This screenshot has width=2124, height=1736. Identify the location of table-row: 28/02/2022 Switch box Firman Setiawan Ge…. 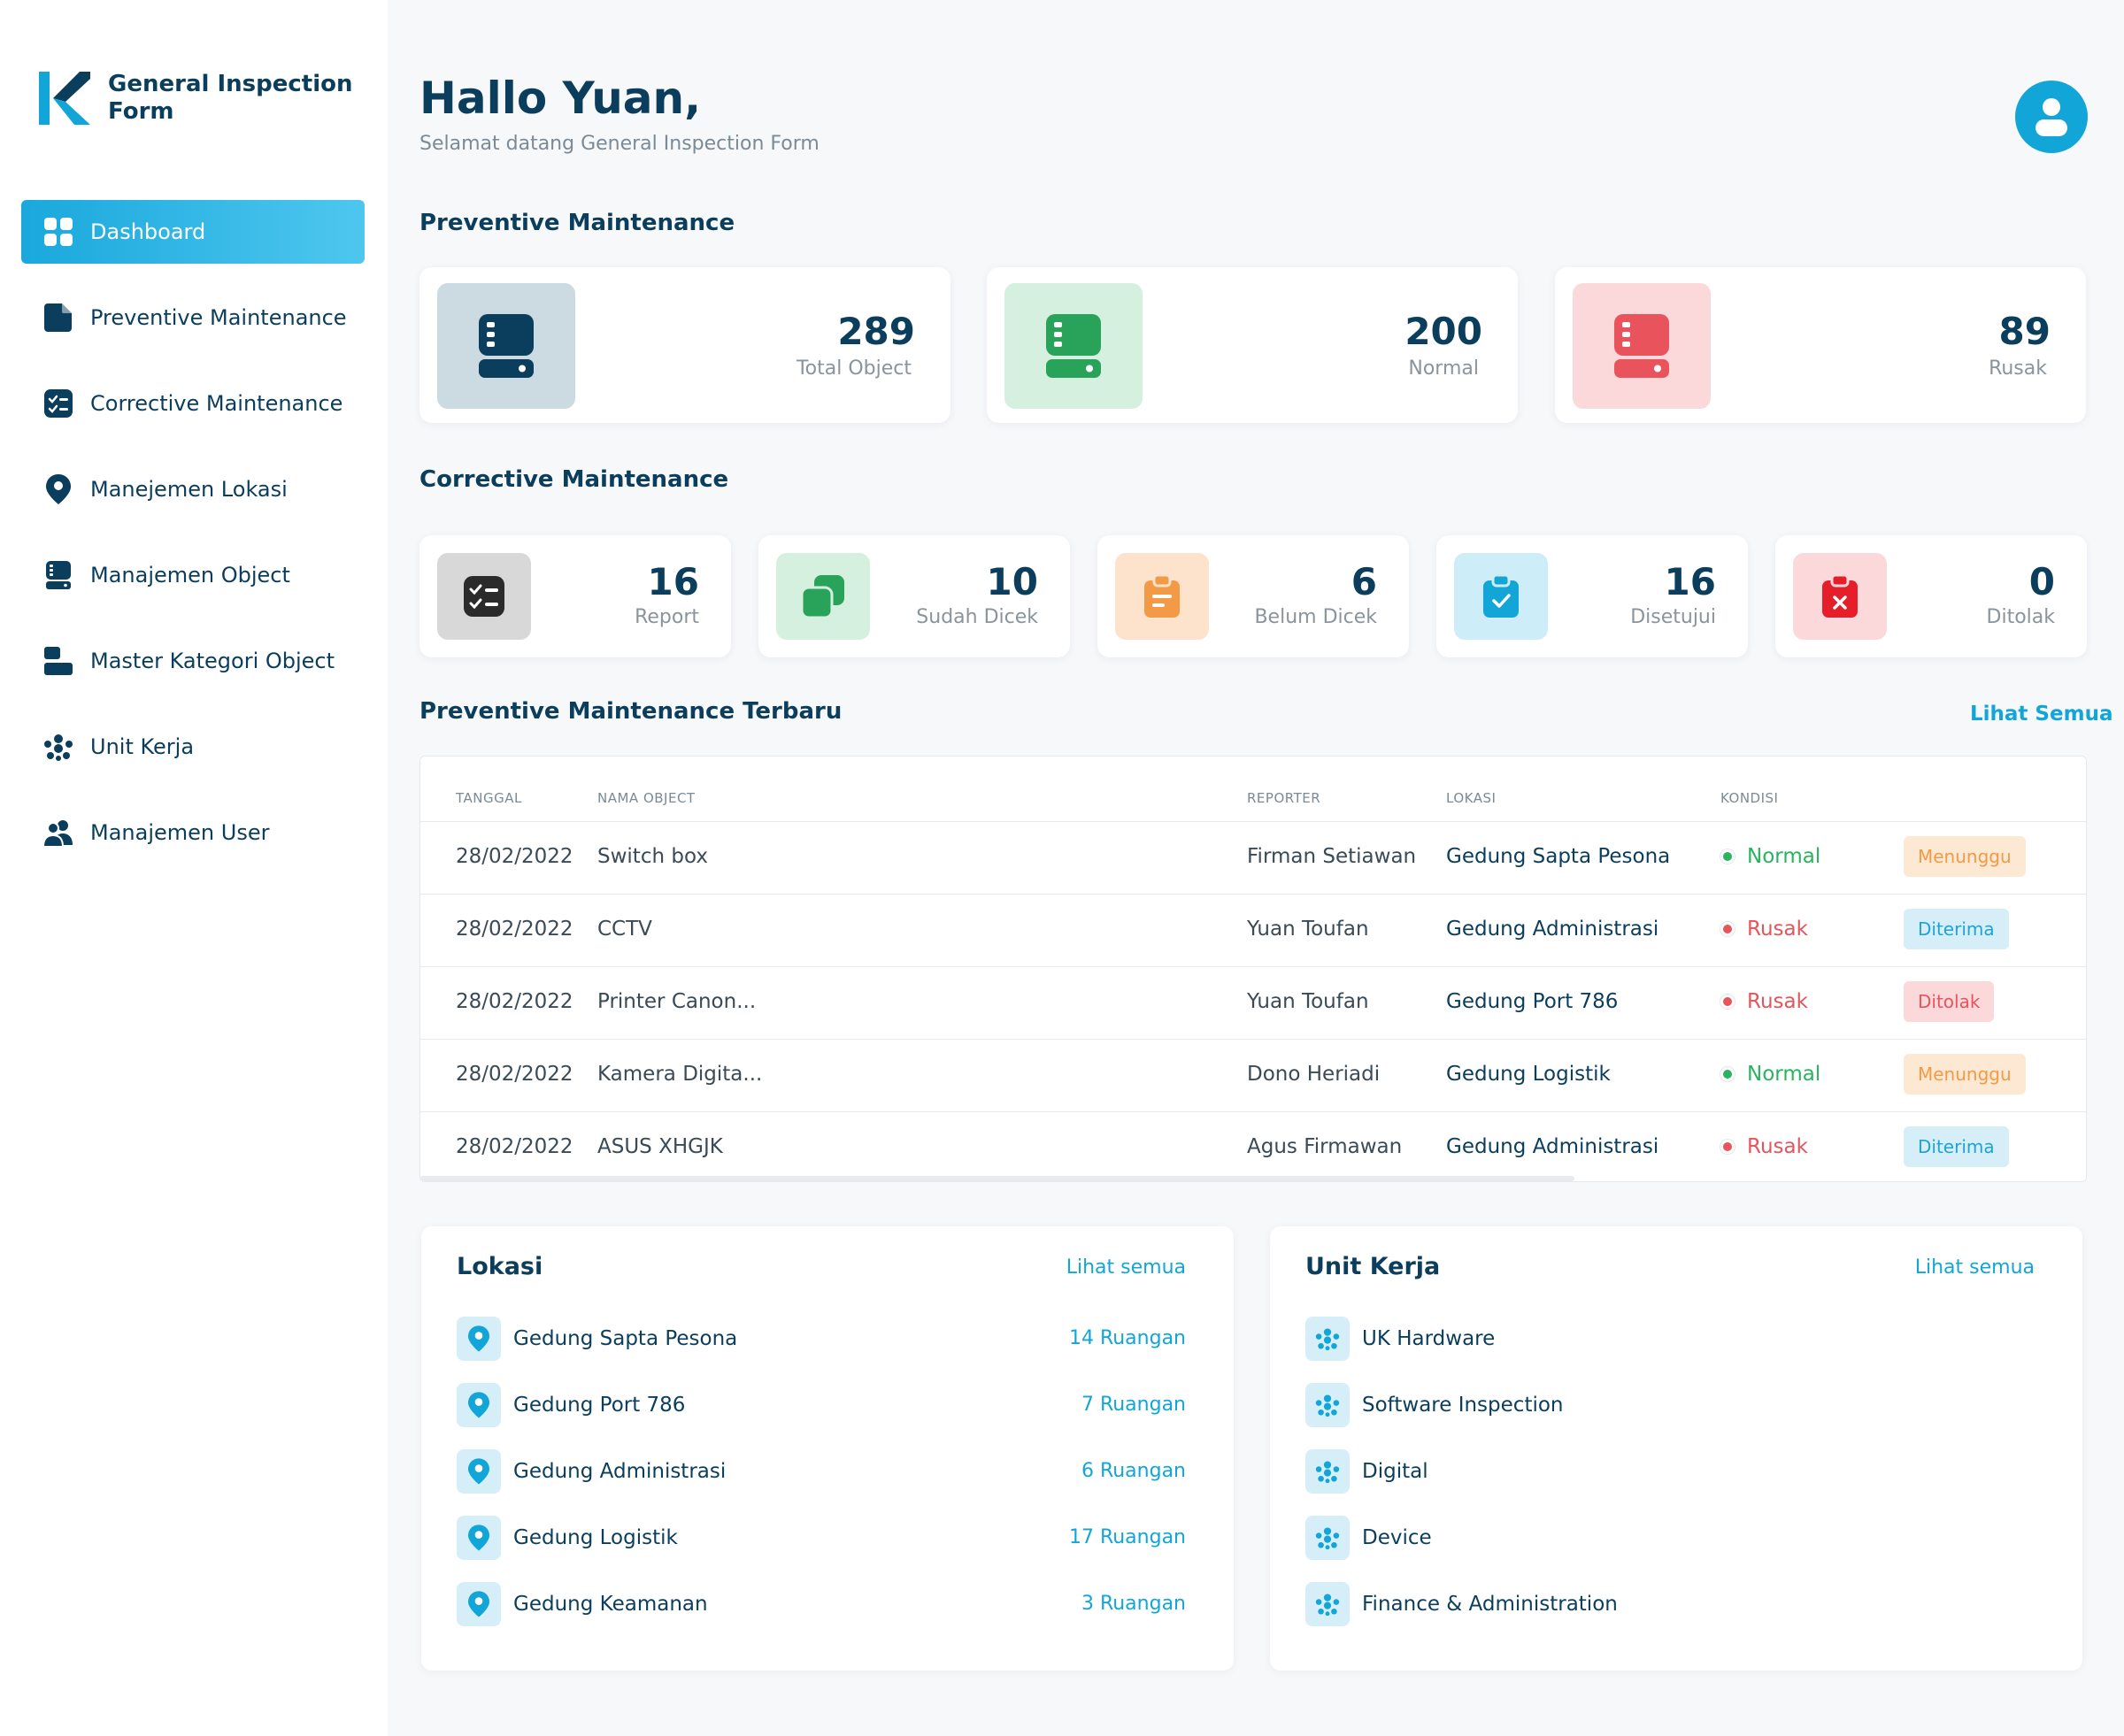
(1253, 858).